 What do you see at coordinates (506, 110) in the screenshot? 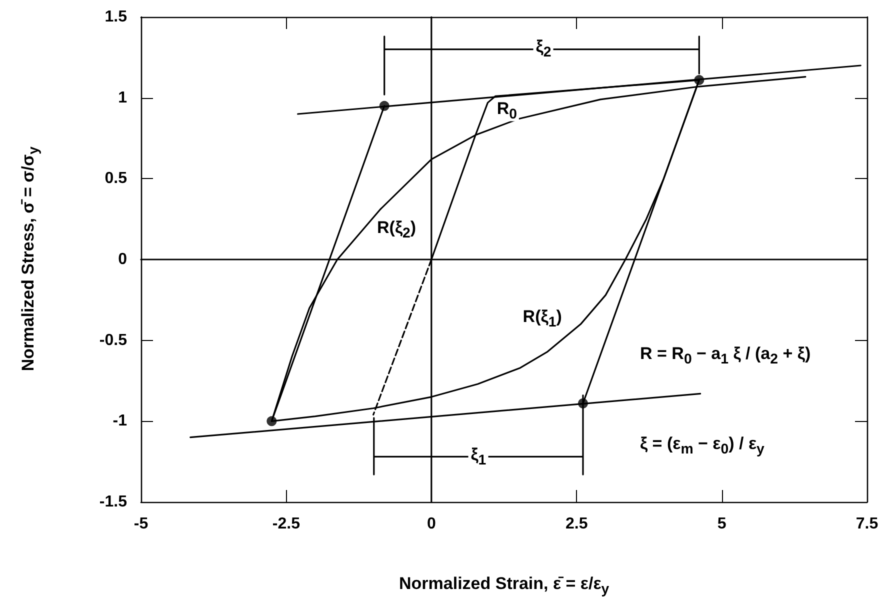
I see `annotation: R$_{0}$` at bounding box center [506, 110].